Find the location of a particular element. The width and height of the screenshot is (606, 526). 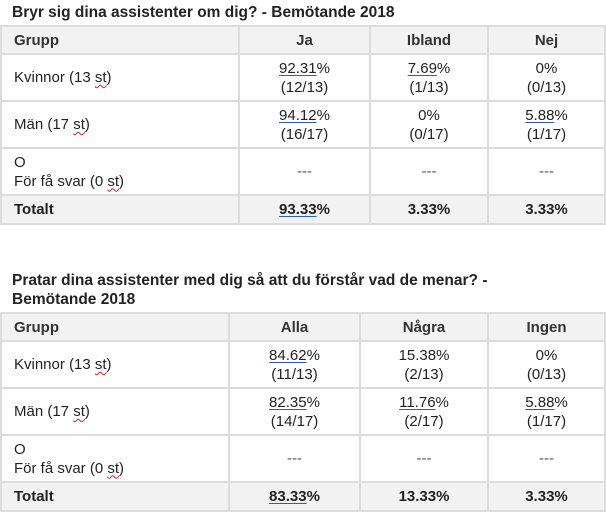

percent-link: 94.12 is located at coordinates (298, 115).